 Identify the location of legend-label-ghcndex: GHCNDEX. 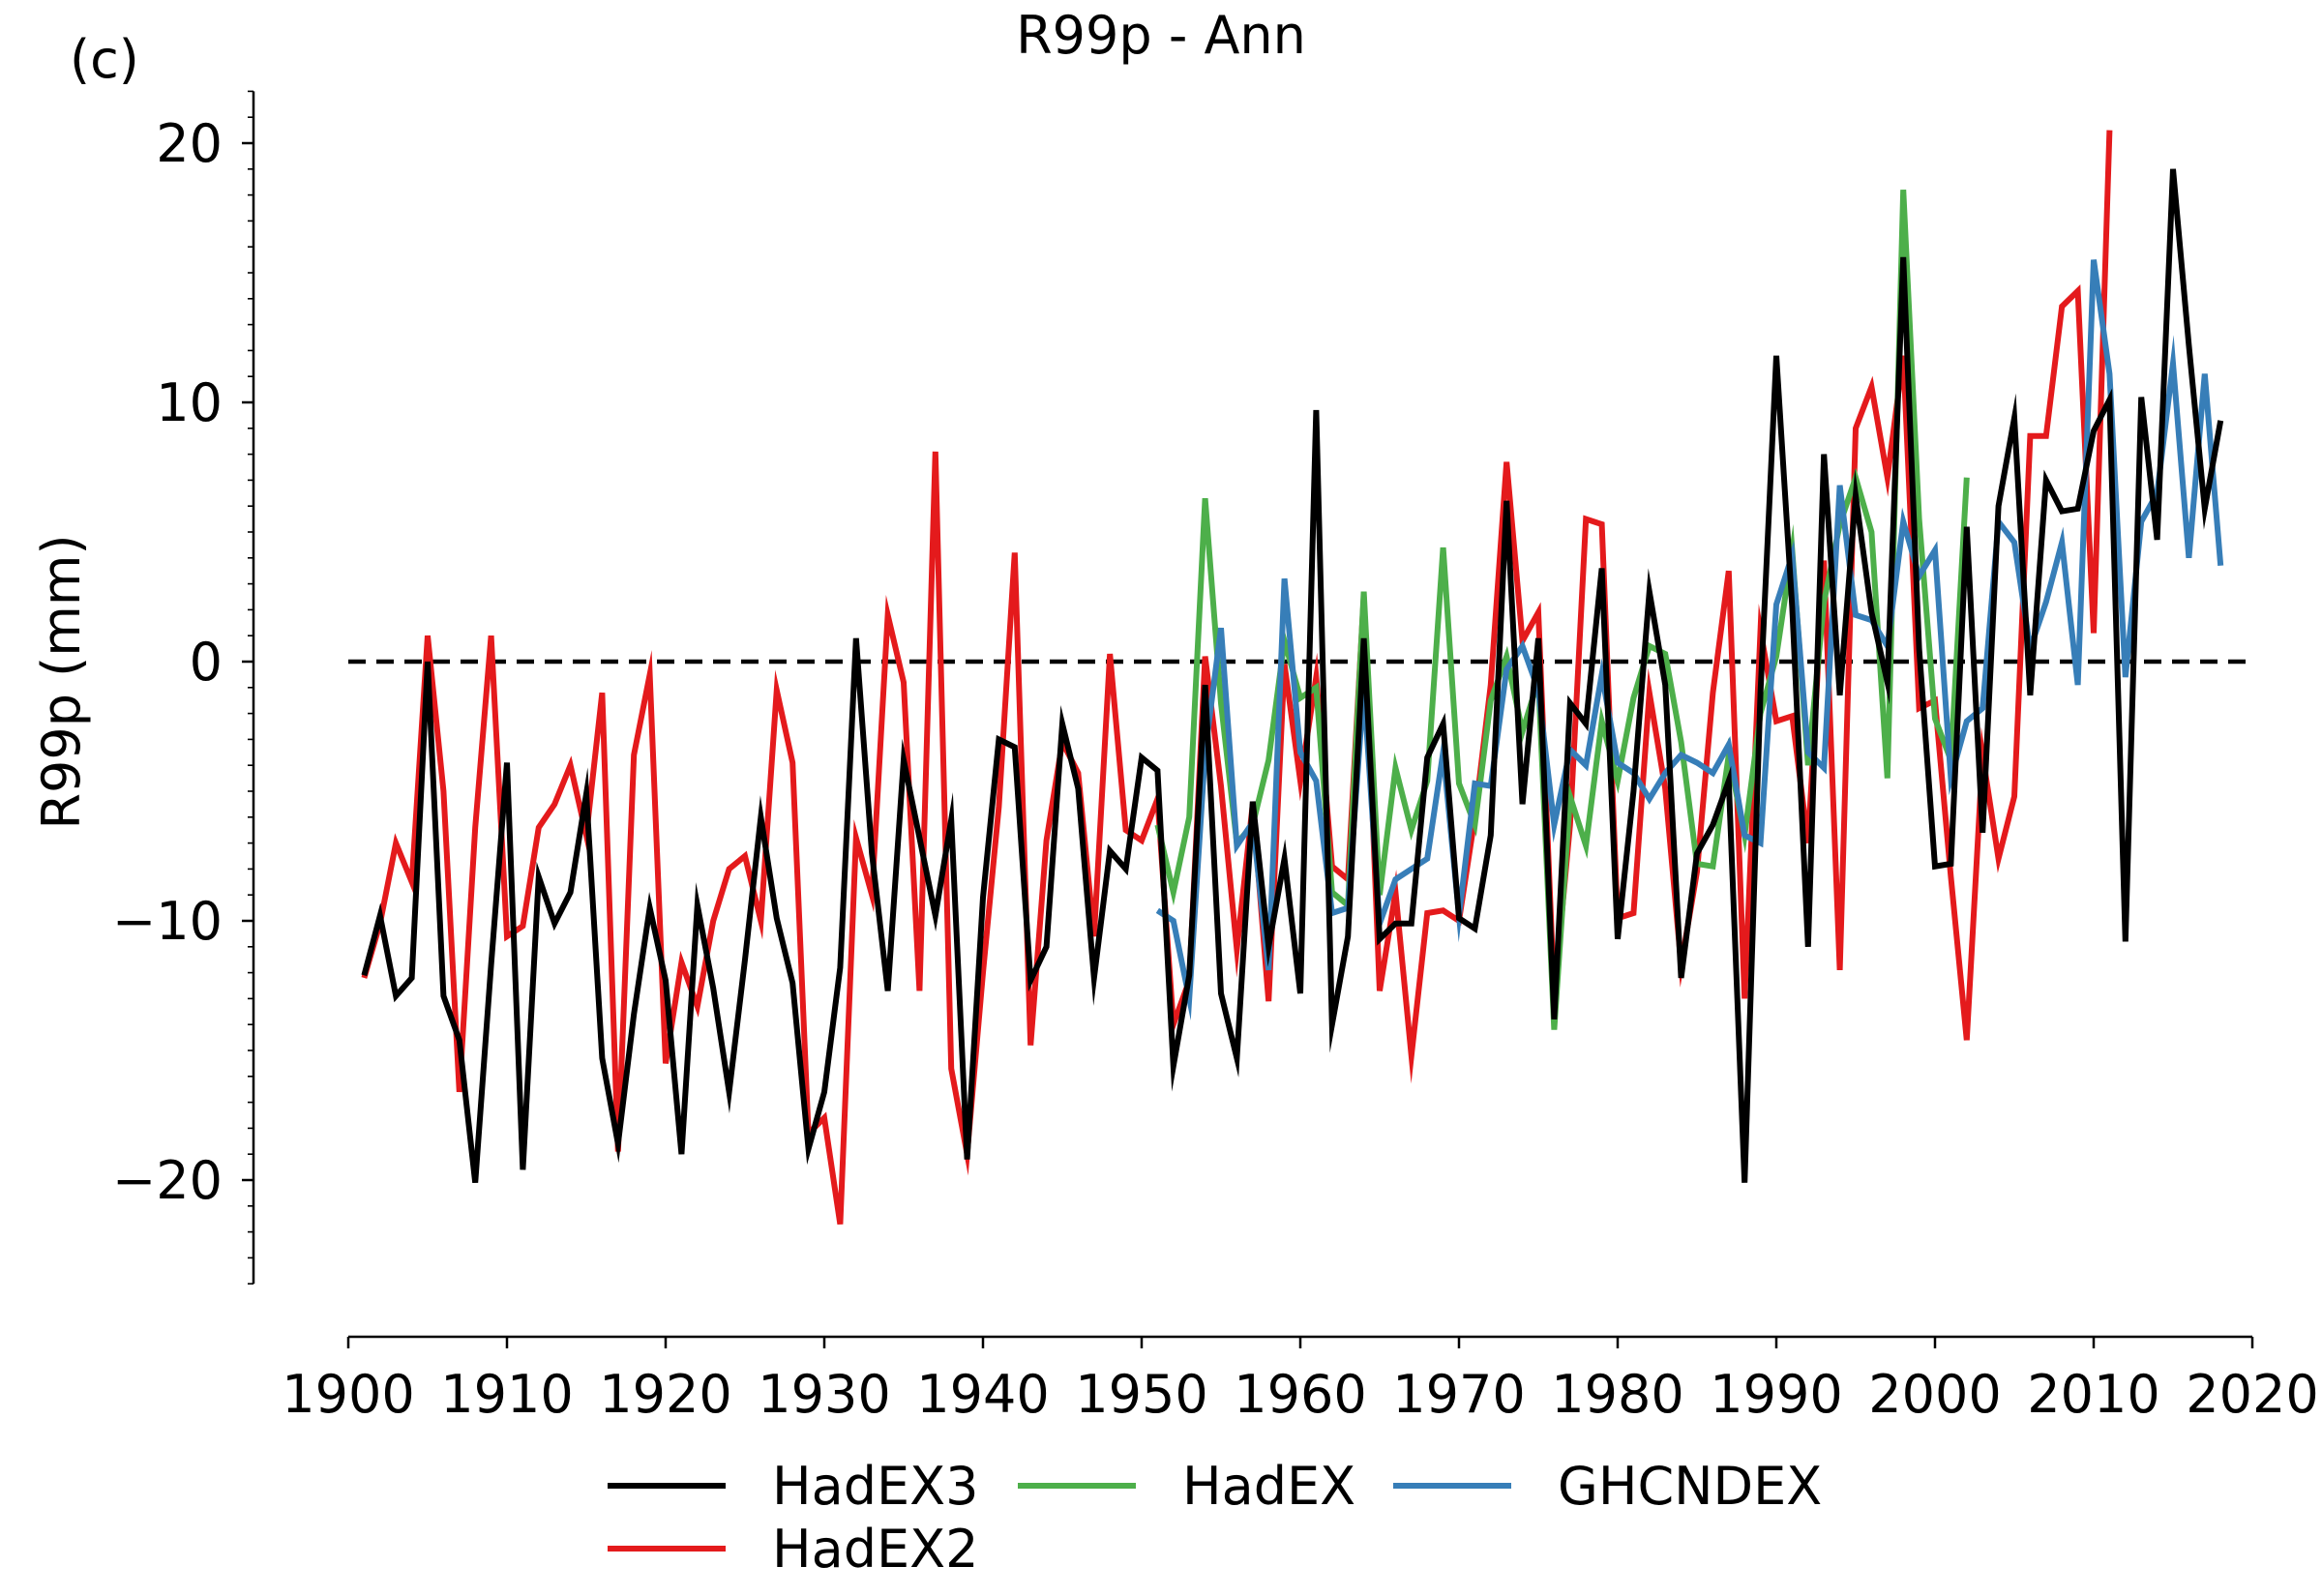
(1690, 1486).